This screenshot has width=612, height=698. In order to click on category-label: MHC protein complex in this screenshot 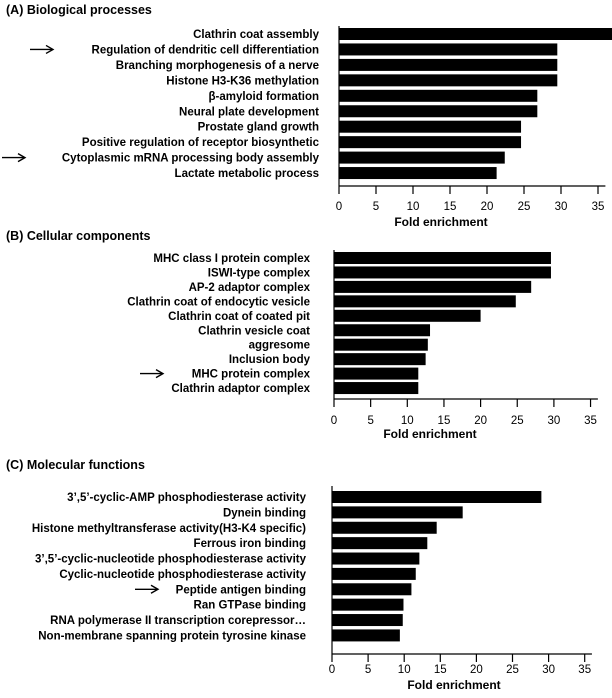, I will do `click(251, 375)`.